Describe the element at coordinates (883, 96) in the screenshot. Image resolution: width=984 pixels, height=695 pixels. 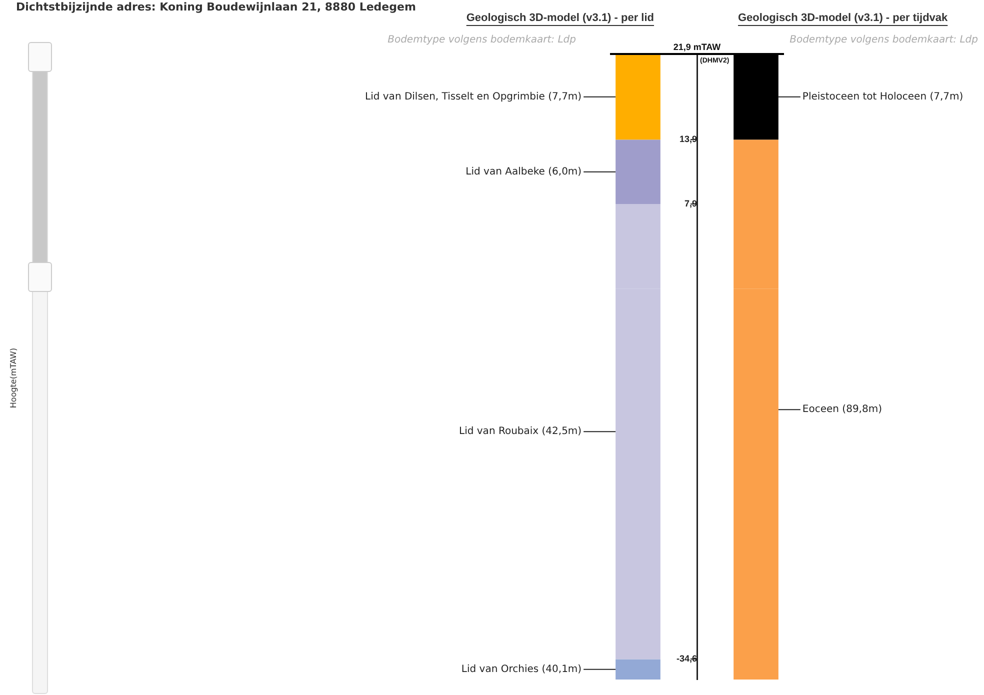
I see `text: Pleistoceen tot Holoceen (7,7m)` at that location.